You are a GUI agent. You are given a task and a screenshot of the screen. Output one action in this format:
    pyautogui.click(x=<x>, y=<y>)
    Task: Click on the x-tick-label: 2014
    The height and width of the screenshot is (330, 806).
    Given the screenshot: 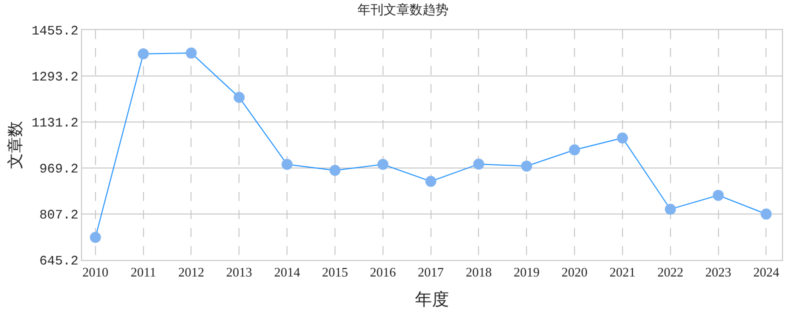 What is the action you would take?
    pyautogui.click(x=287, y=272)
    